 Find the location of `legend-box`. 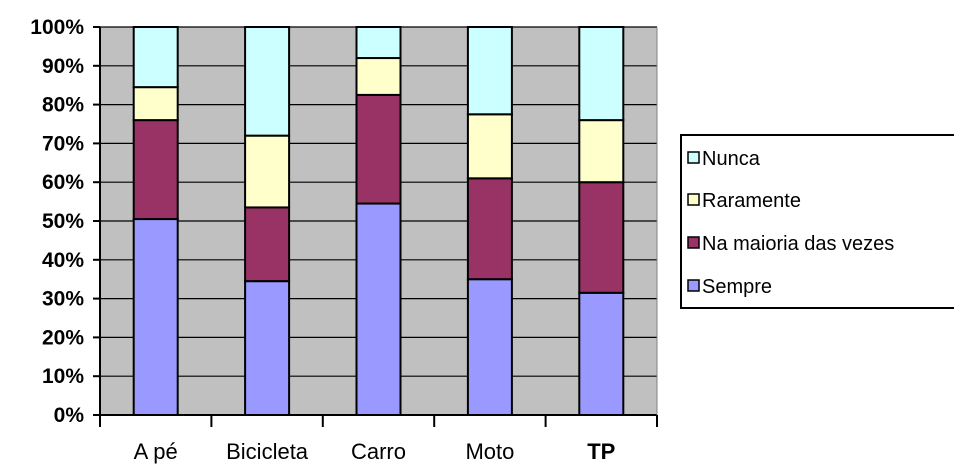

legend-box is located at coordinates (817, 221).